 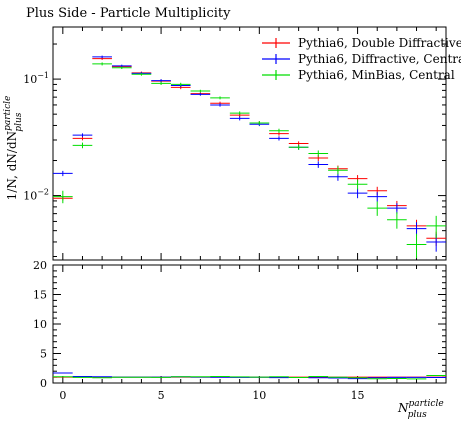 What do you see at coordinates (403, 408) in the screenshot?
I see `x-axis-label-main: N` at bounding box center [403, 408].